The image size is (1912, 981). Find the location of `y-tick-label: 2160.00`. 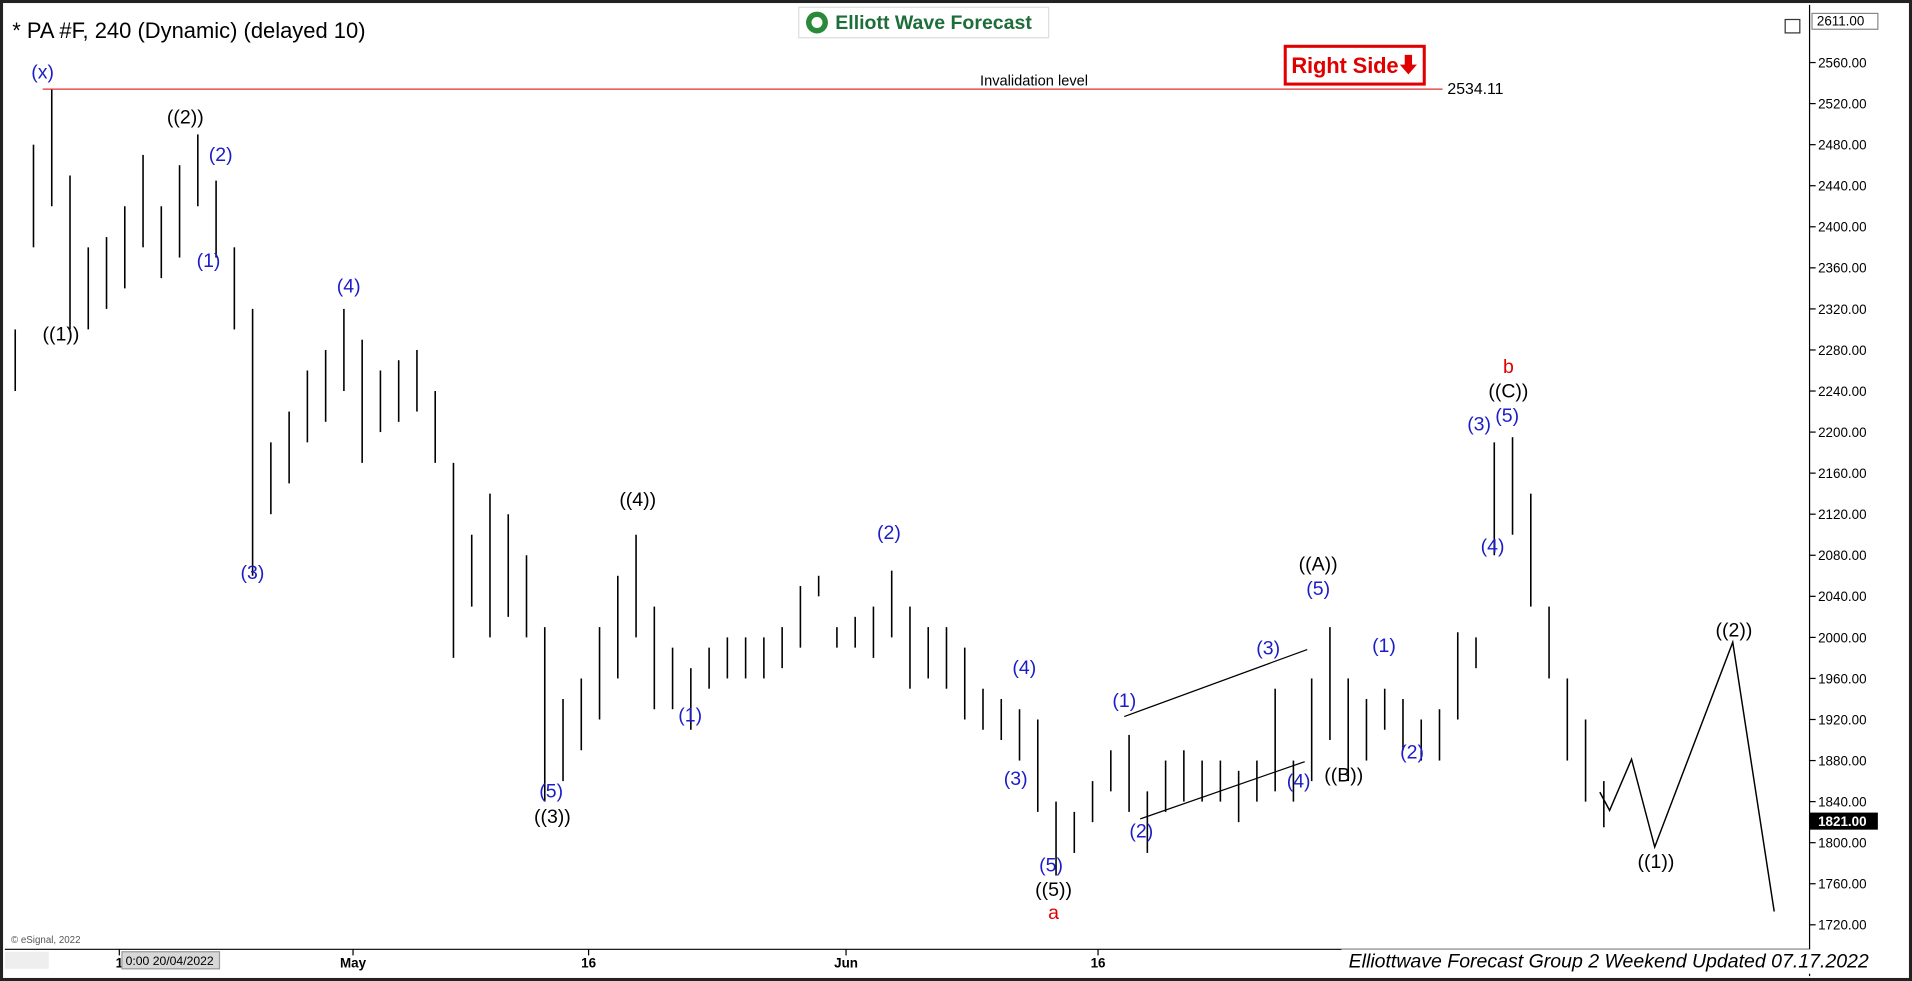

y-tick-label: 2160.00 is located at coordinates (1842, 473).